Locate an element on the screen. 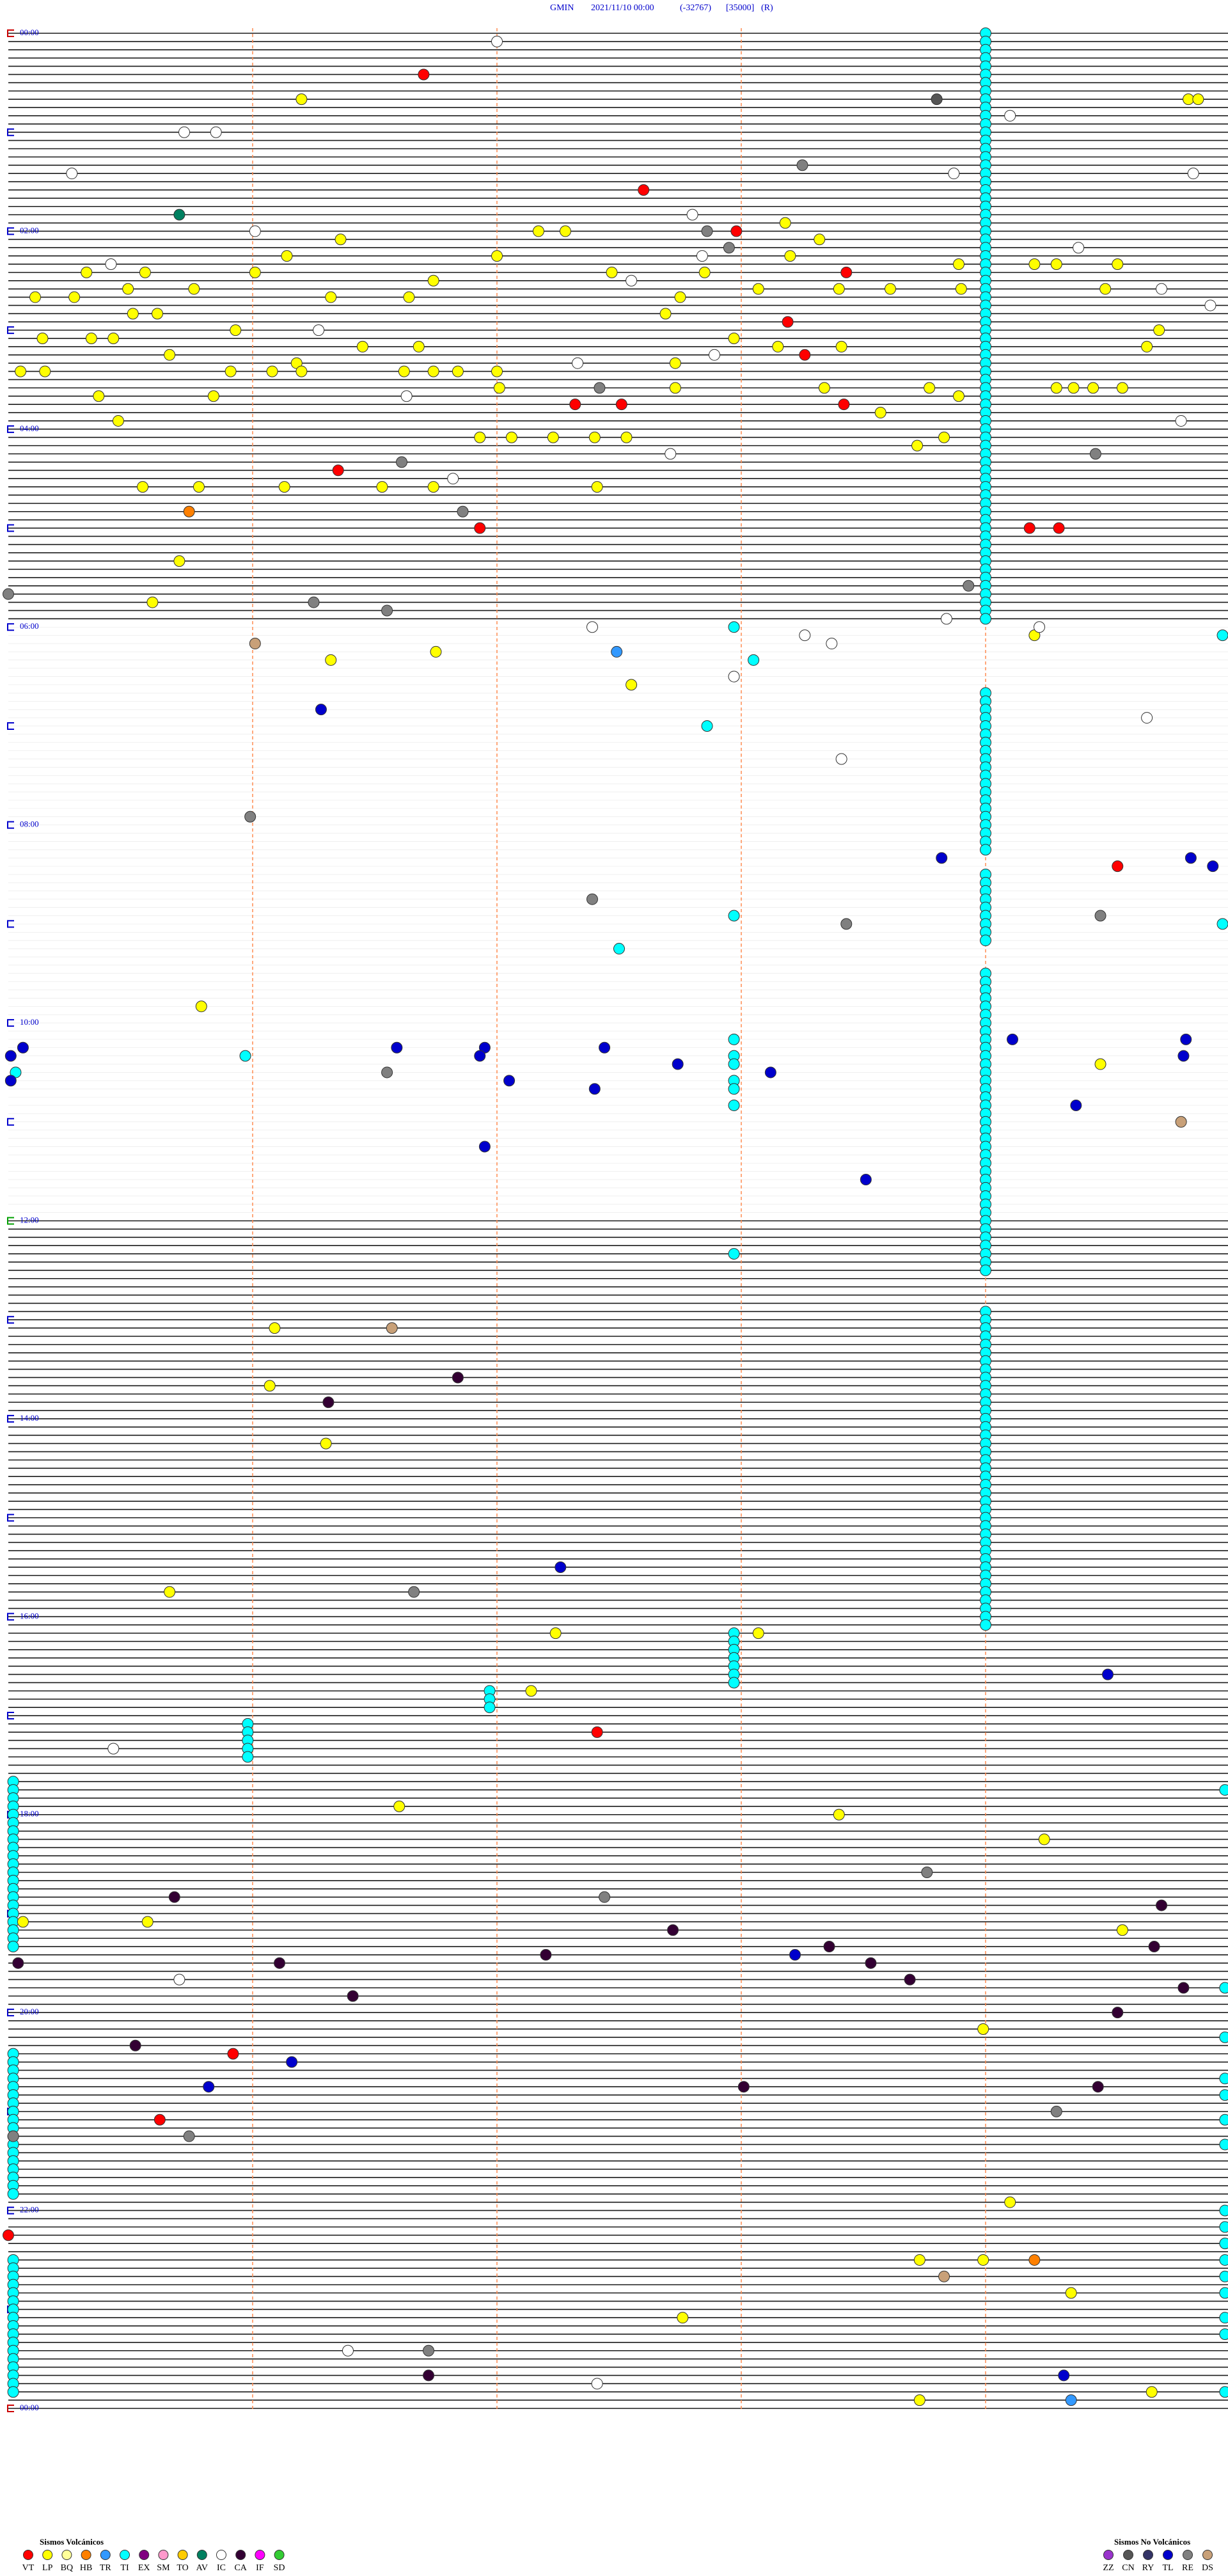 The height and width of the screenshot is (2576, 1228). station: GMIN is located at coordinates (562, 8).